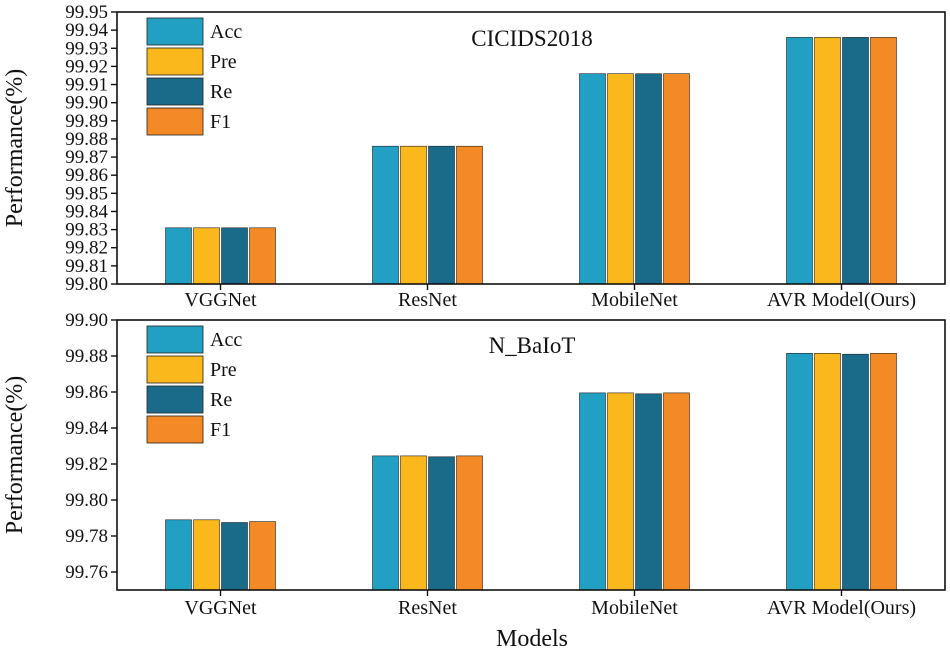 The width and height of the screenshot is (950, 653). I want to click on y-tick-label: 99.76, so click(86, 572).